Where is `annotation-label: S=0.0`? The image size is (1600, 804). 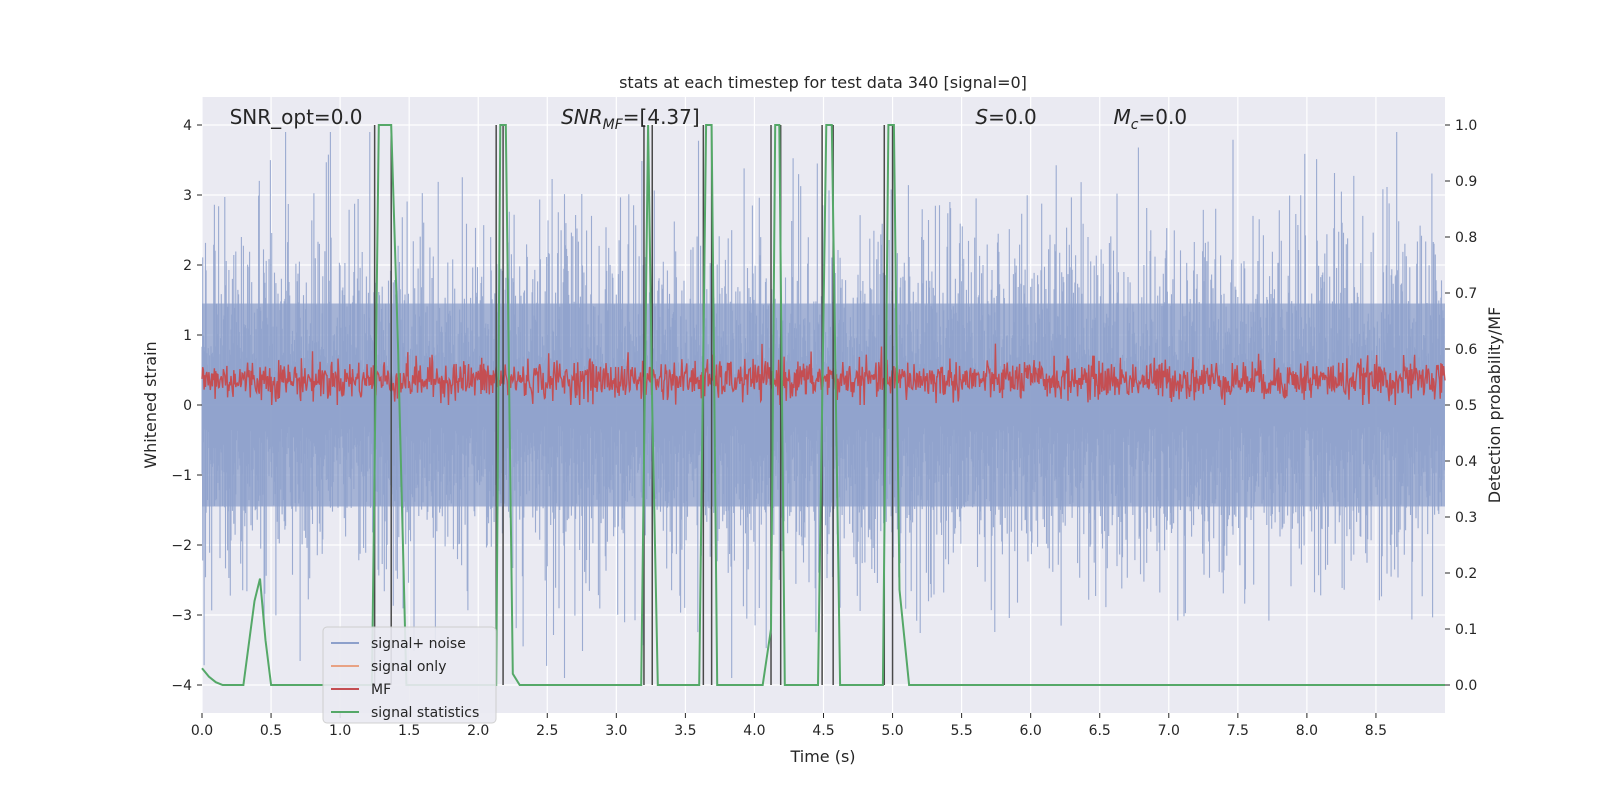 annotation-label: S=0.0 is located at coordinates (1005, 117).